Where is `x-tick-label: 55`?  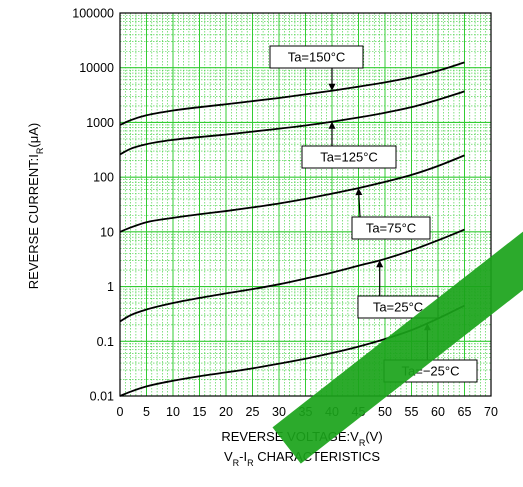
x-tick-label: 55 is located at coordinates (412, 412).